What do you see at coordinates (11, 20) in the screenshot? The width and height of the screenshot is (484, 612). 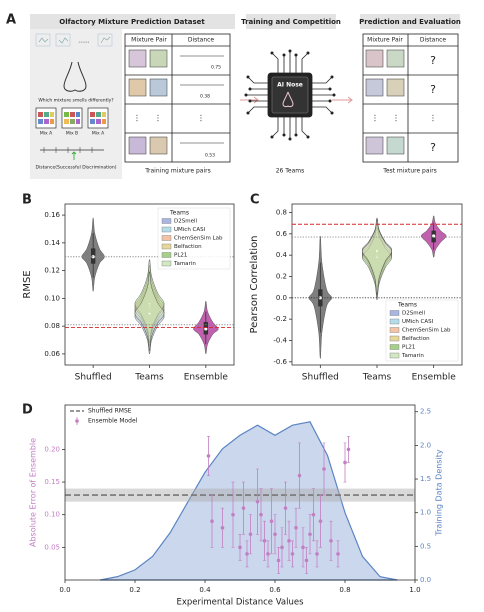 I see `panel-label: A` at bounding box center [11, 20].